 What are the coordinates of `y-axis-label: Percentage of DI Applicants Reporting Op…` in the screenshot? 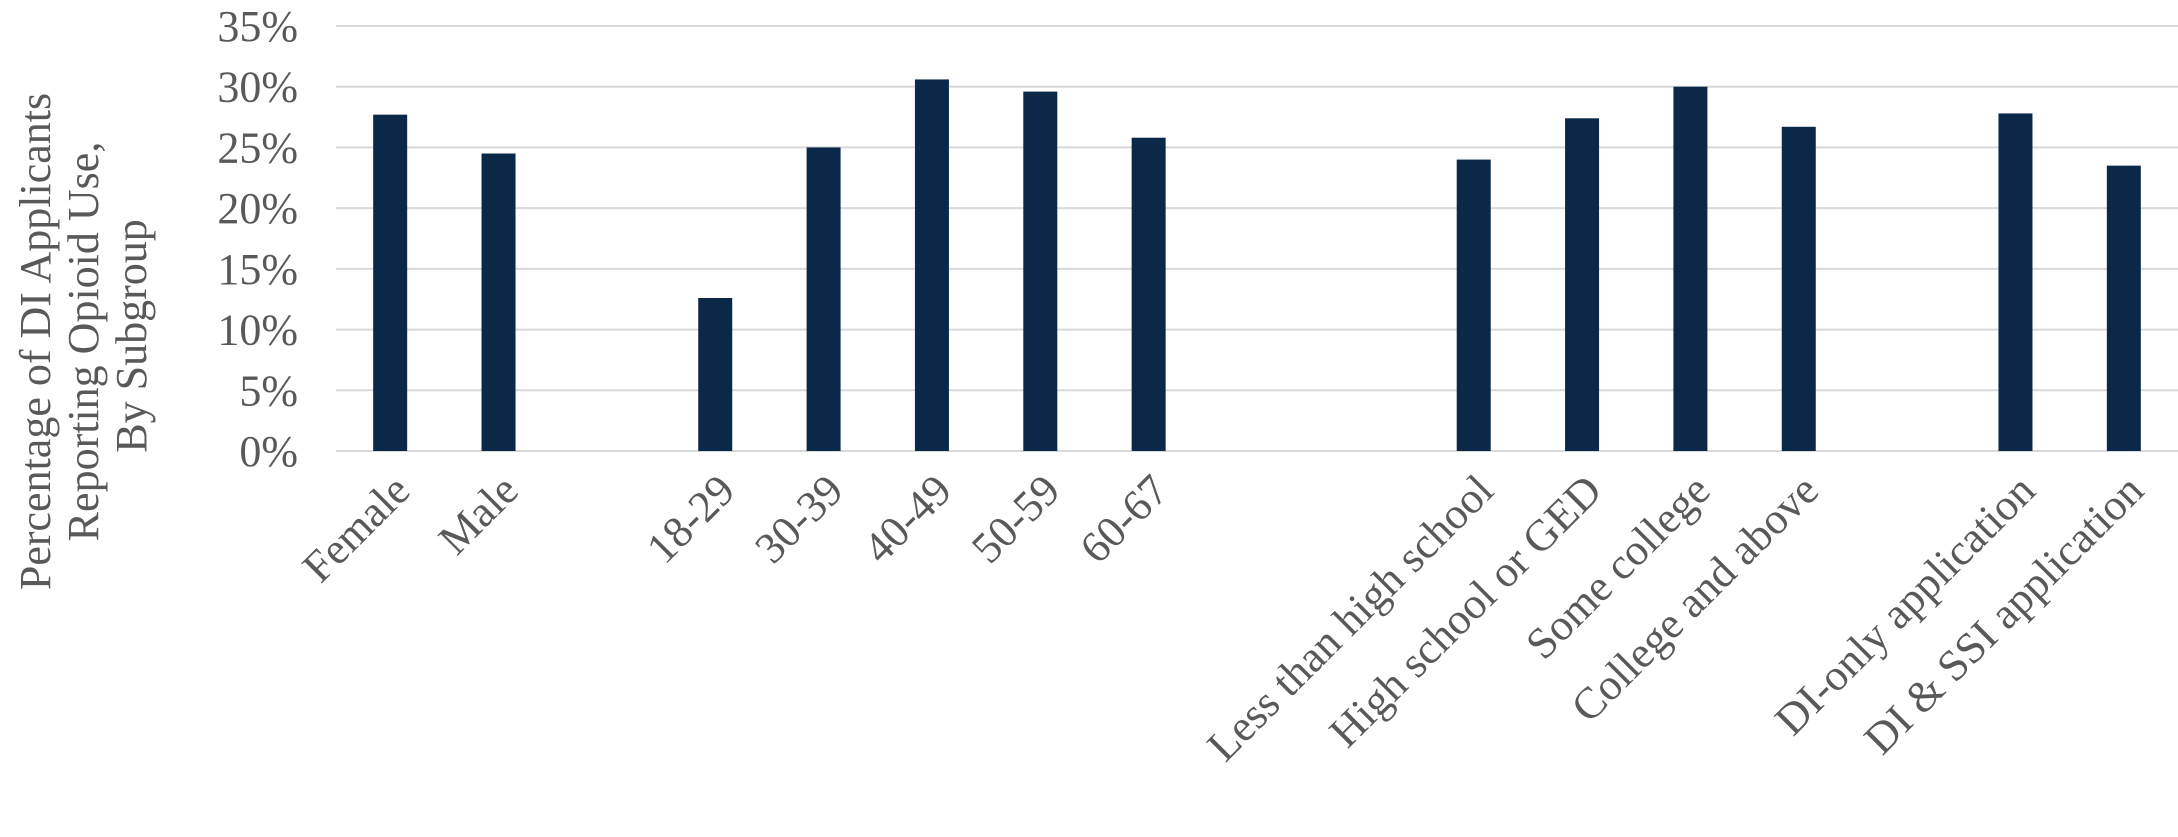 It's located at (83, 336).